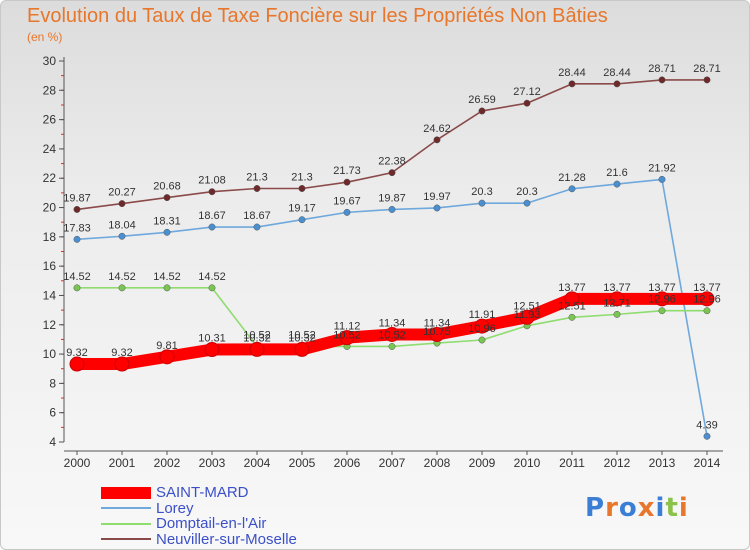  Describe the element at coordinates (199, 509) in the screenshot. I see `legend-item-lorey: Lorey` at that location.